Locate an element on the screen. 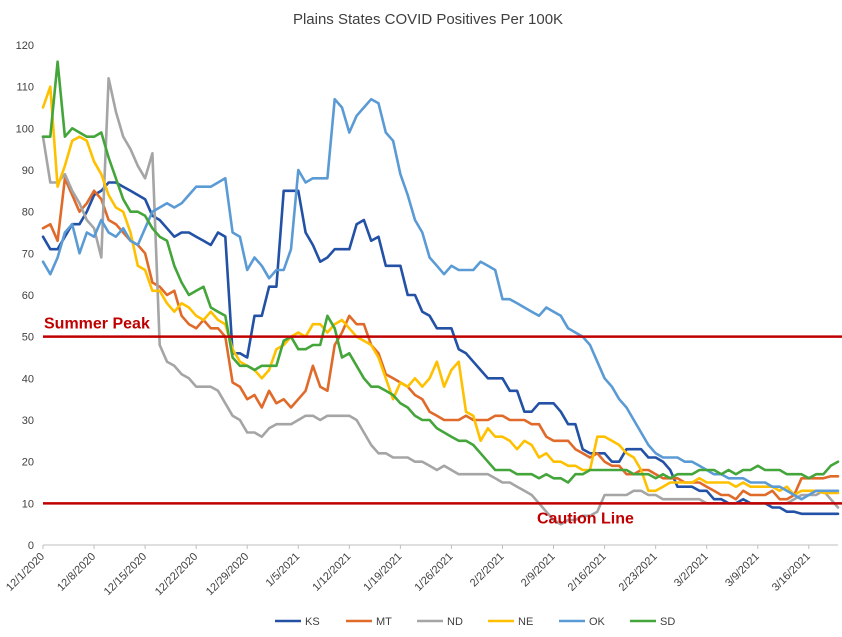 This screenshot has width=842, height=637. y-tick-label: 70 is located at coordinates (28, 254).